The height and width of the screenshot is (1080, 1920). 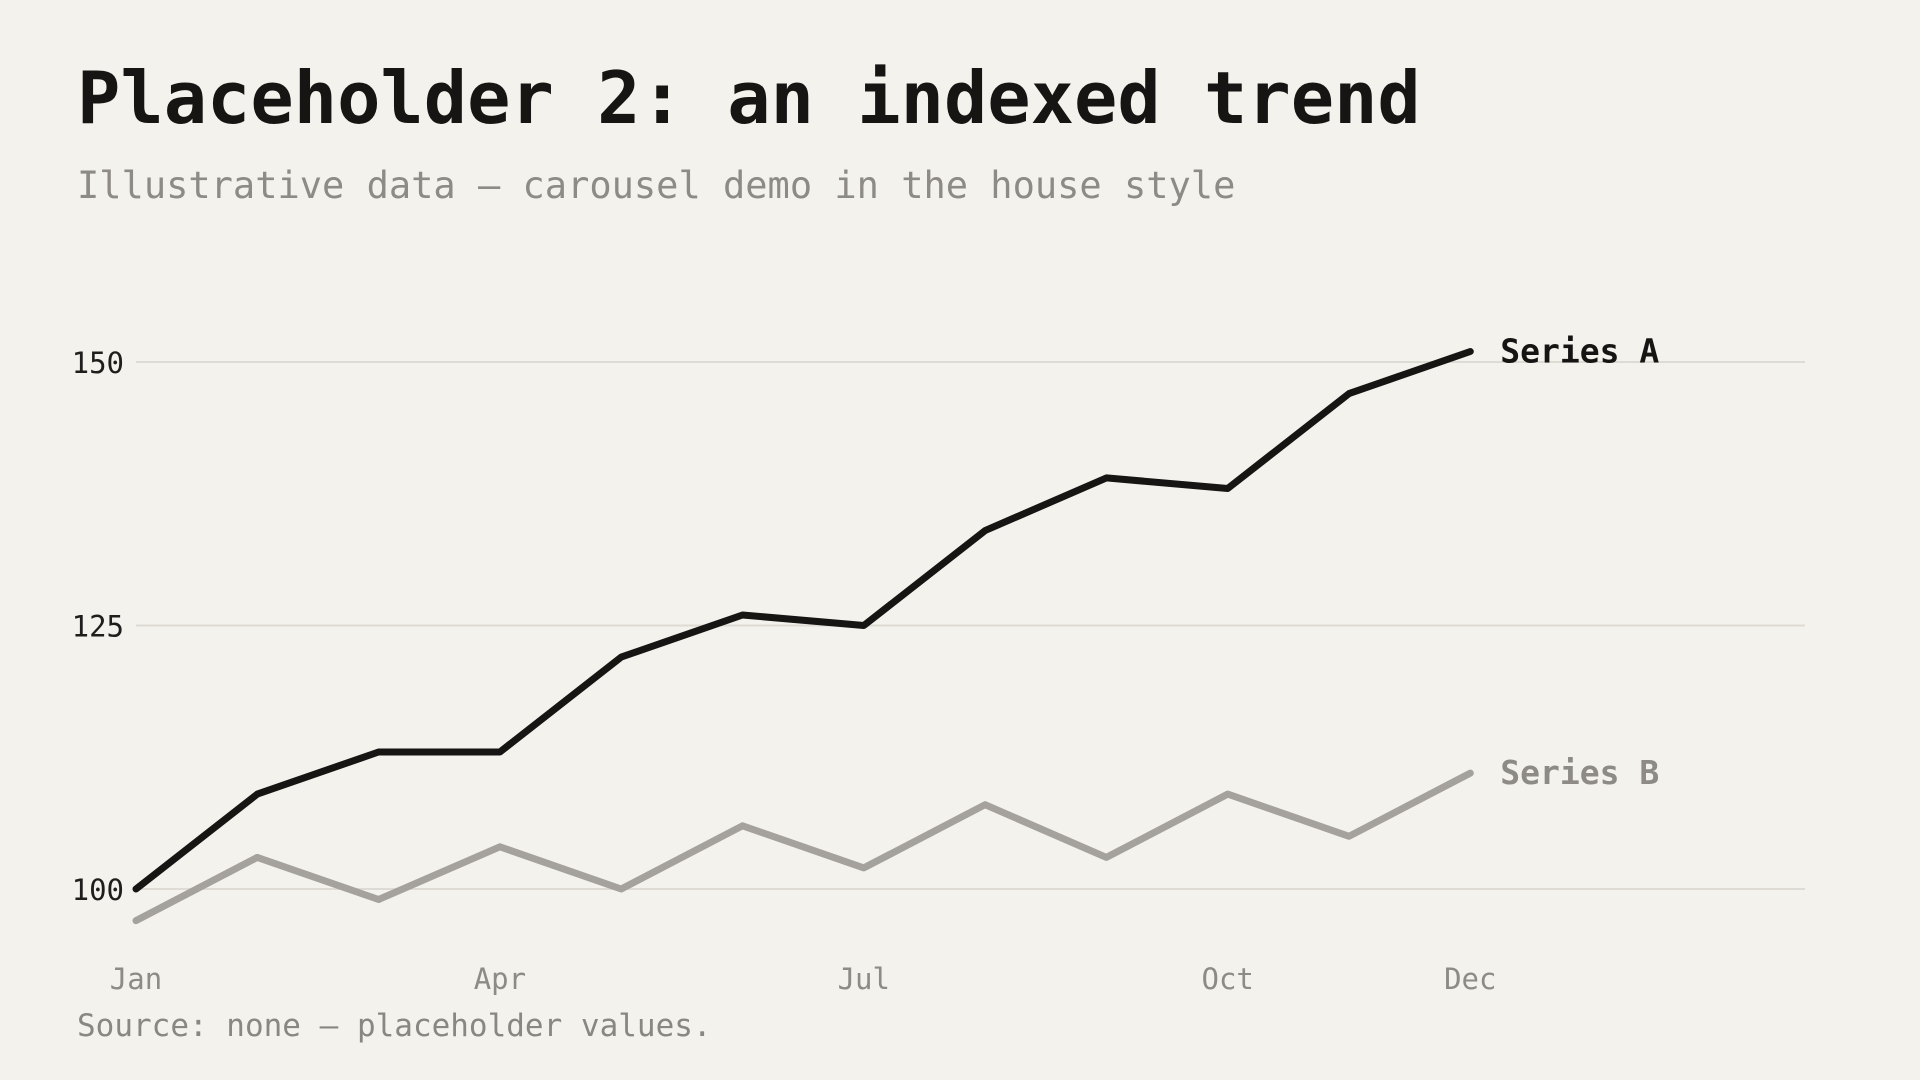 What do you see at coordinates (136, 979) in the screenshot?
I see `x-tick-label-jan: Jan` at bounding box center [136, 979].